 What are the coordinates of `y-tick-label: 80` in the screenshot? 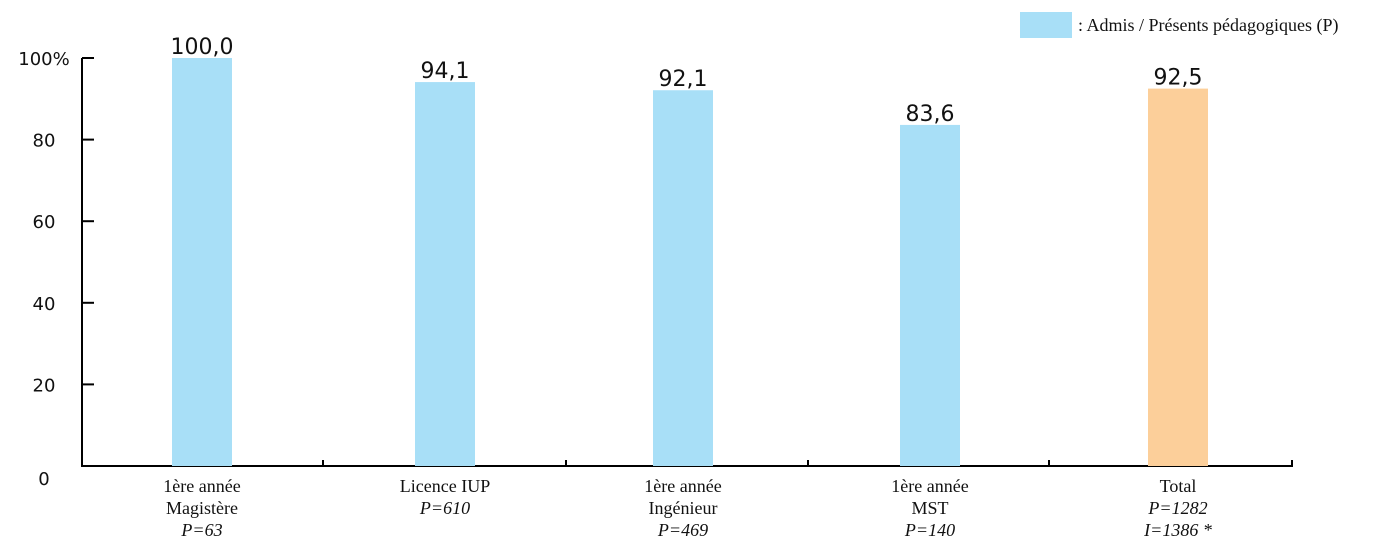 It's located at (44, 141).